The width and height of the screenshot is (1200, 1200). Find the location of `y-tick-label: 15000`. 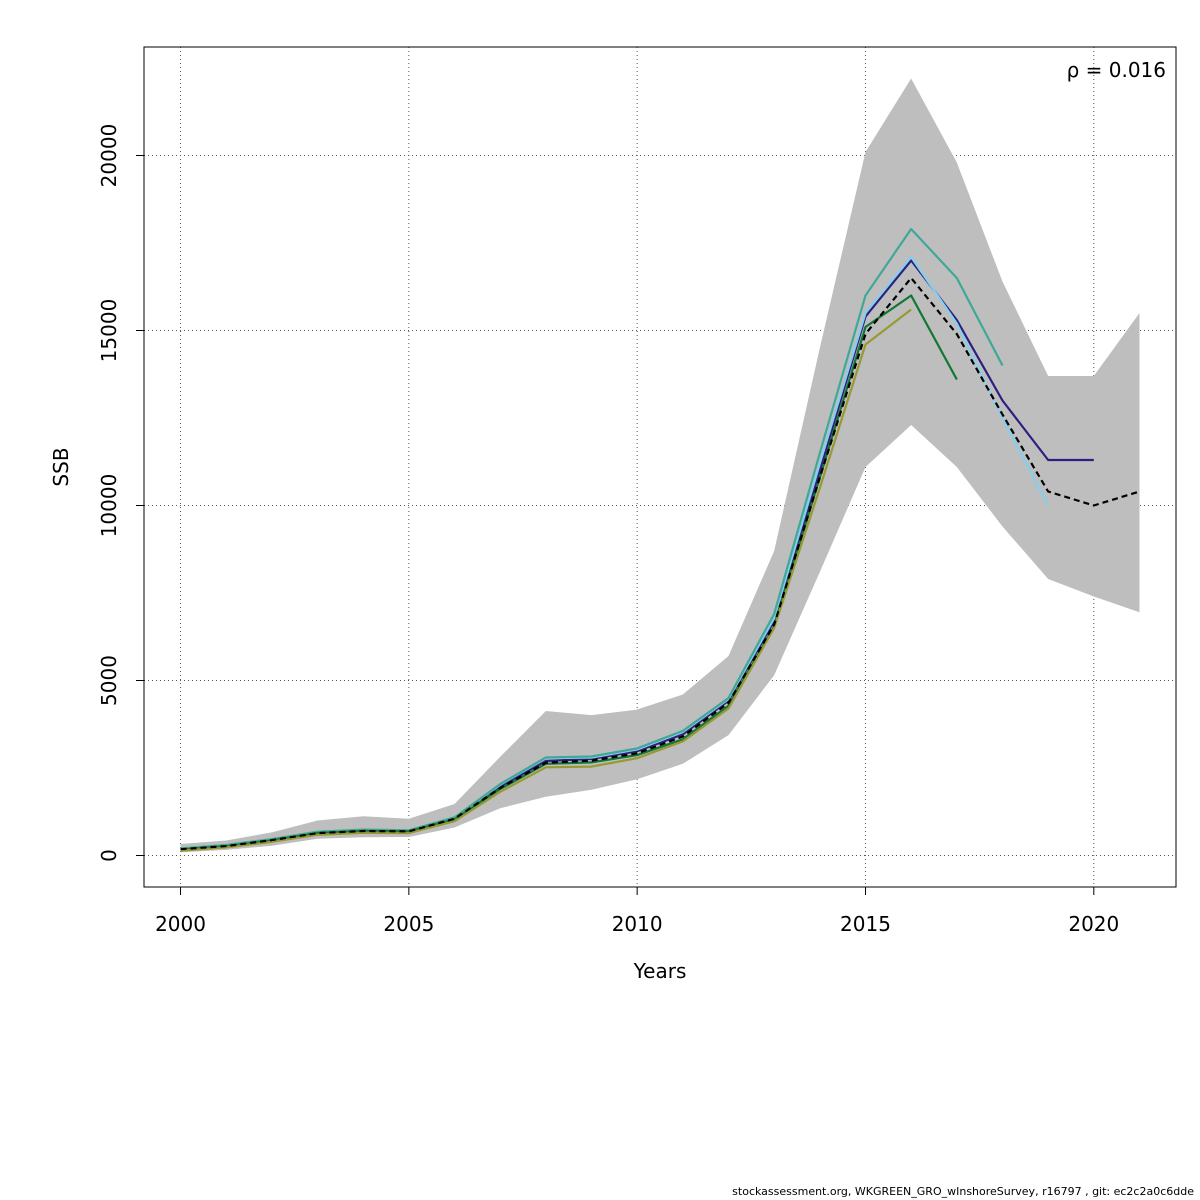

y-tick-label: 15000 is located at coordinates (109, 331).